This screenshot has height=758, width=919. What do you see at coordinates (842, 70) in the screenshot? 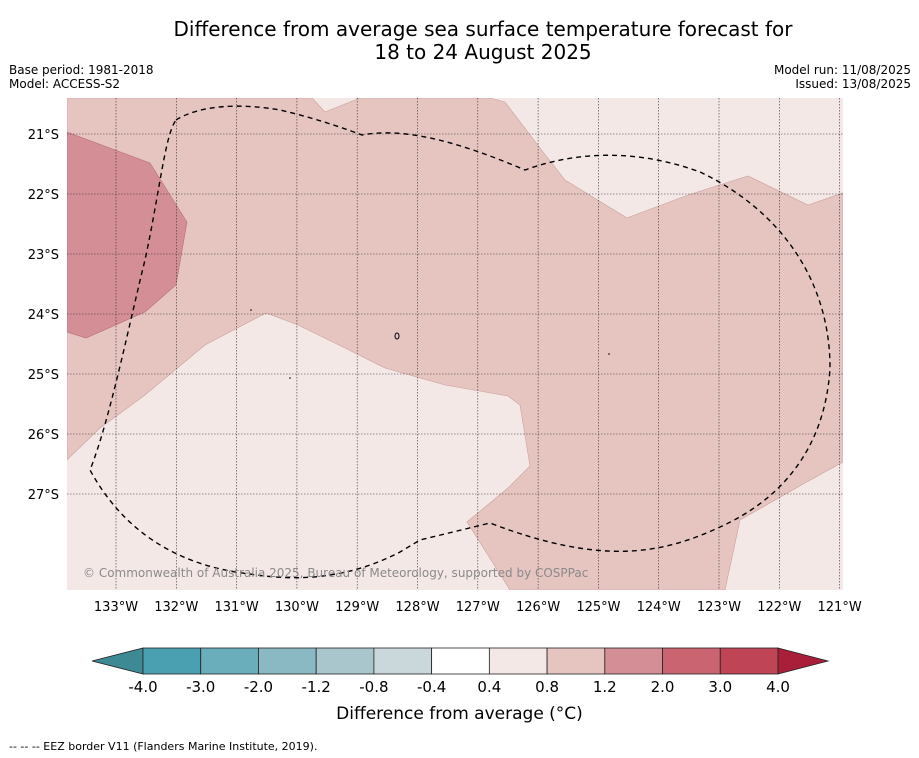
I see `model-run: Model run: 11/08/2025` at bounding box center [842, 70].